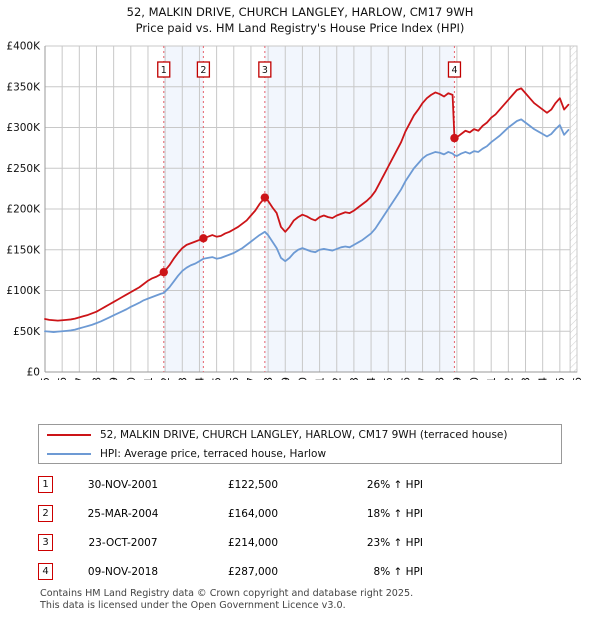  Describe the element at coordinates (544, 378) in the screenshot. I see `svg-text: 2024` at that location.